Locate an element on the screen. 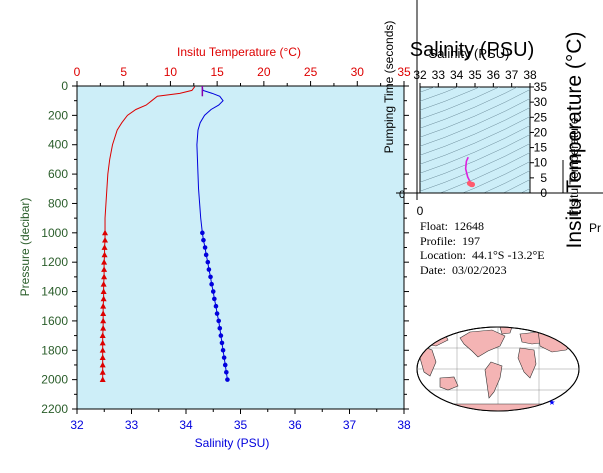  inset-right-label: Insitu Temperature (°C) is located at coordinates (574, 140).